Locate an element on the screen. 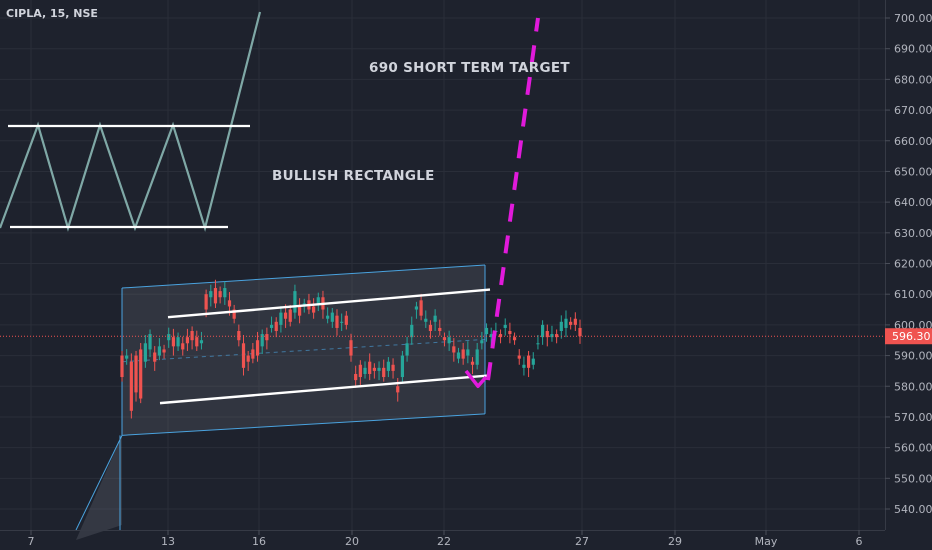 The image size is (932, 550). y-tick-label: 670.00 is located at coordinates (913, 110).